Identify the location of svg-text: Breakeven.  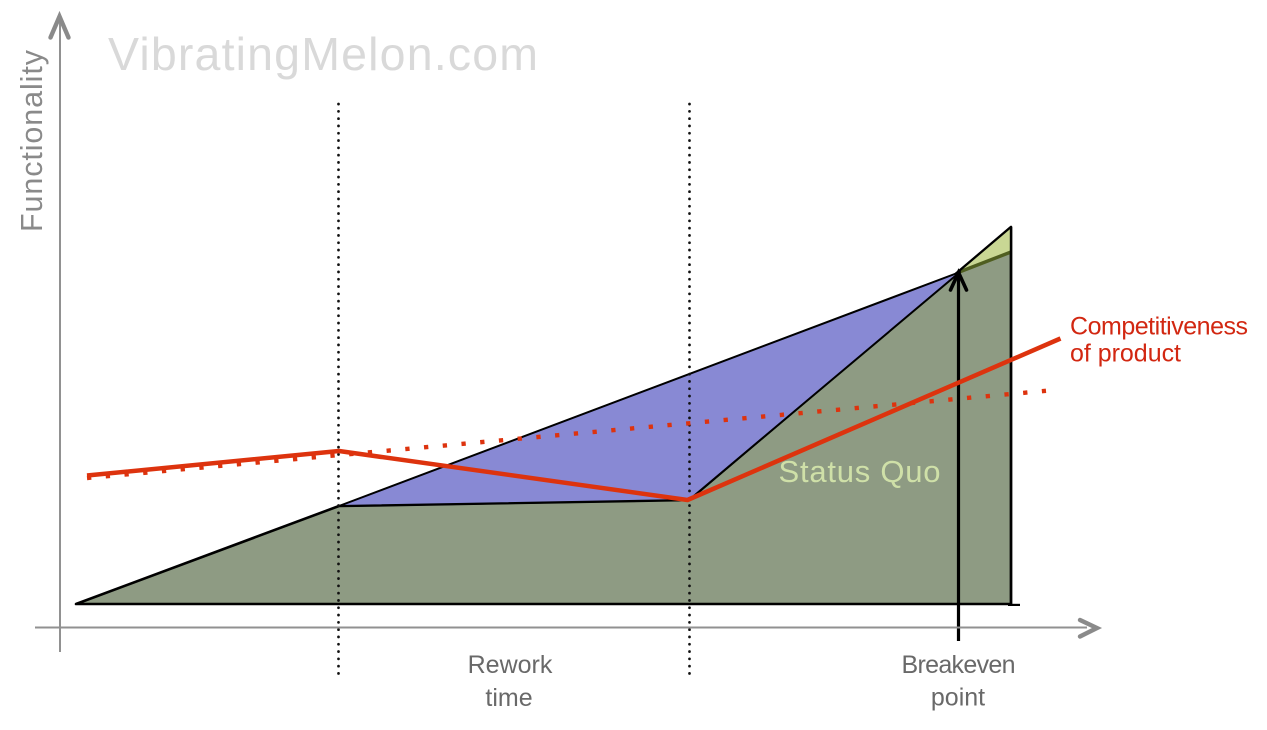
(959, 665).